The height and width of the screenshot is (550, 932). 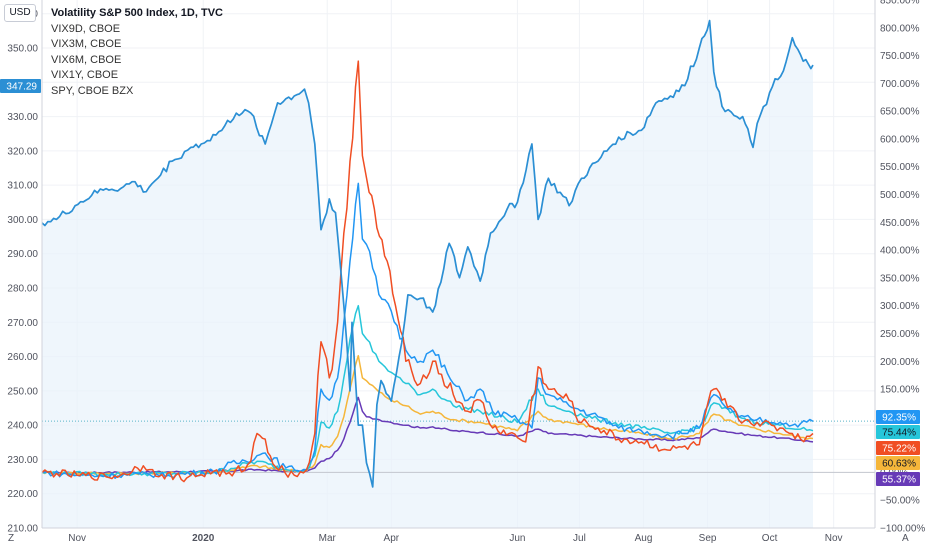 I want to click on right-tick-label: 150.00%, so click(x=900, y=390).